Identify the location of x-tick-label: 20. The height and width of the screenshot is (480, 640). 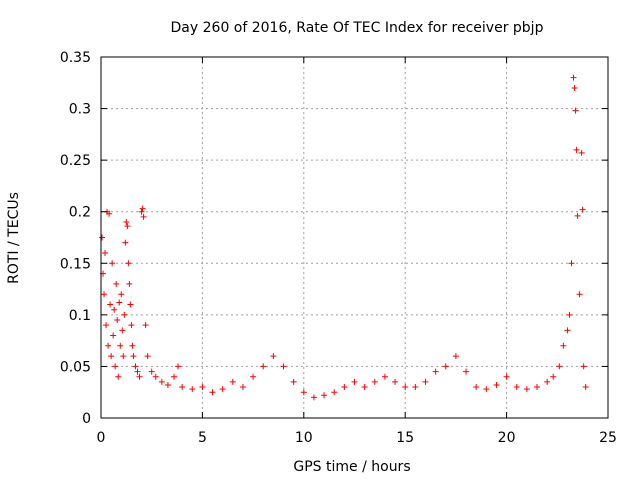
(507, 438).